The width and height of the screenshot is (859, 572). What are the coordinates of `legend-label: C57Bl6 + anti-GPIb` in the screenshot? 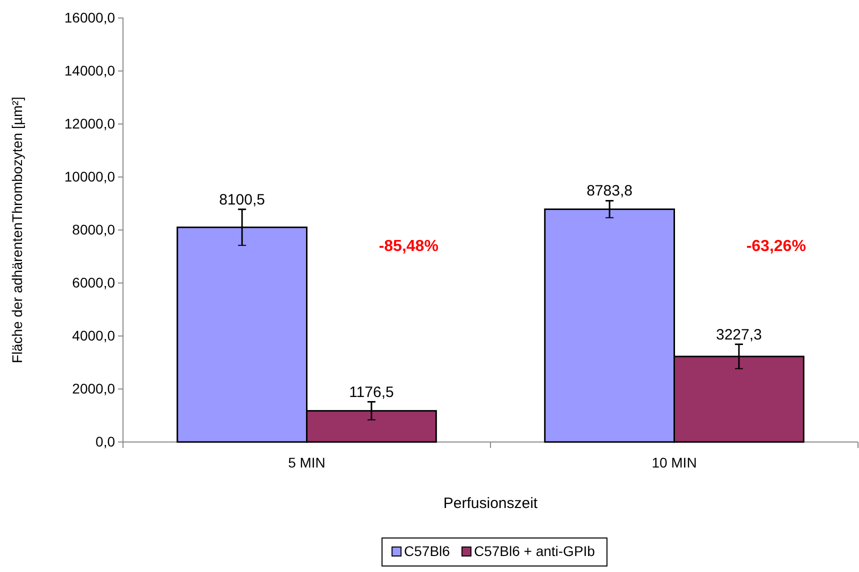 It's located at (535, 551).